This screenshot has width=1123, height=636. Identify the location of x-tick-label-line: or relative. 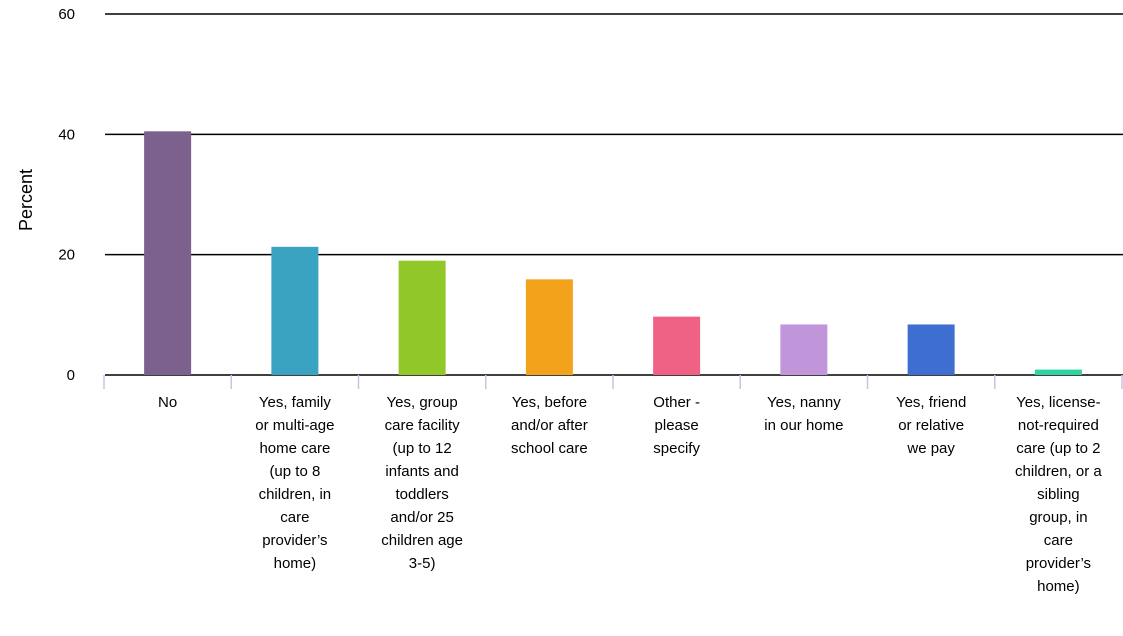
(931, 425).